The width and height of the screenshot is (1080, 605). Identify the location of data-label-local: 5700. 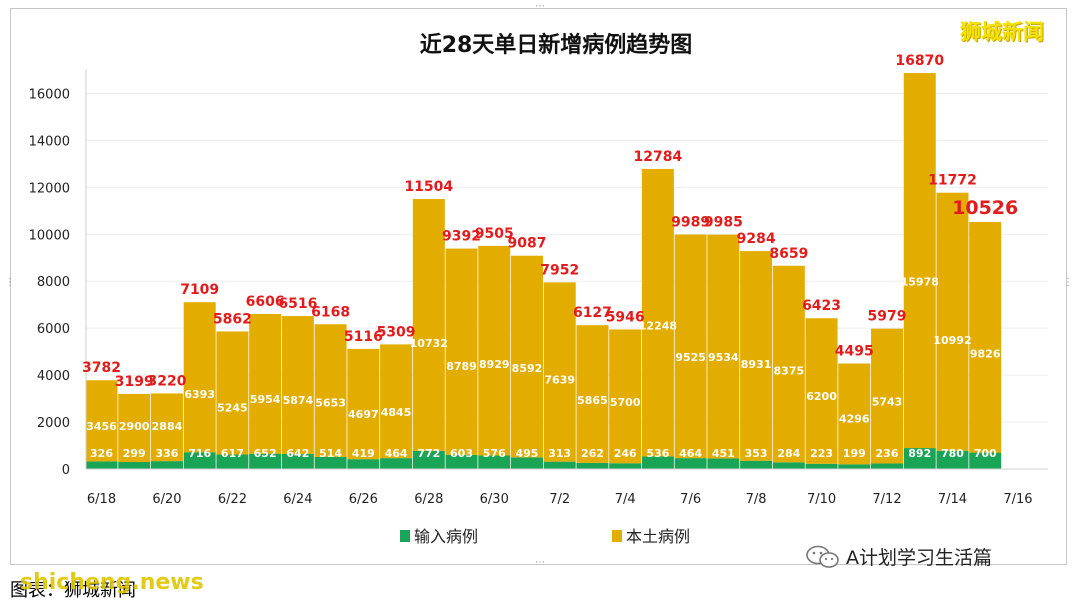
(625, 402).